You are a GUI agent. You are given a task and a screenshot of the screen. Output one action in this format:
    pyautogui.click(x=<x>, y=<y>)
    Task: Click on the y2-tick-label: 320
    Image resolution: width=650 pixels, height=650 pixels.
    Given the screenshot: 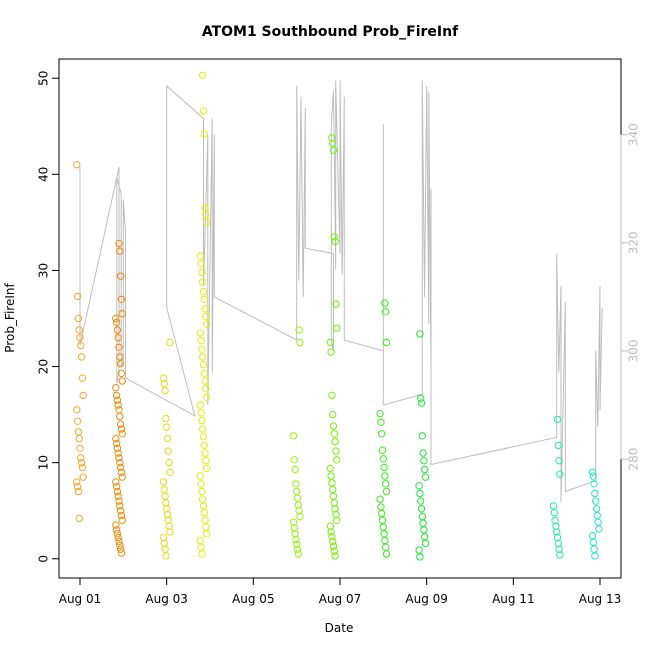 What is the action you would take?
    pyautogui.click(x=634, y=242)
    